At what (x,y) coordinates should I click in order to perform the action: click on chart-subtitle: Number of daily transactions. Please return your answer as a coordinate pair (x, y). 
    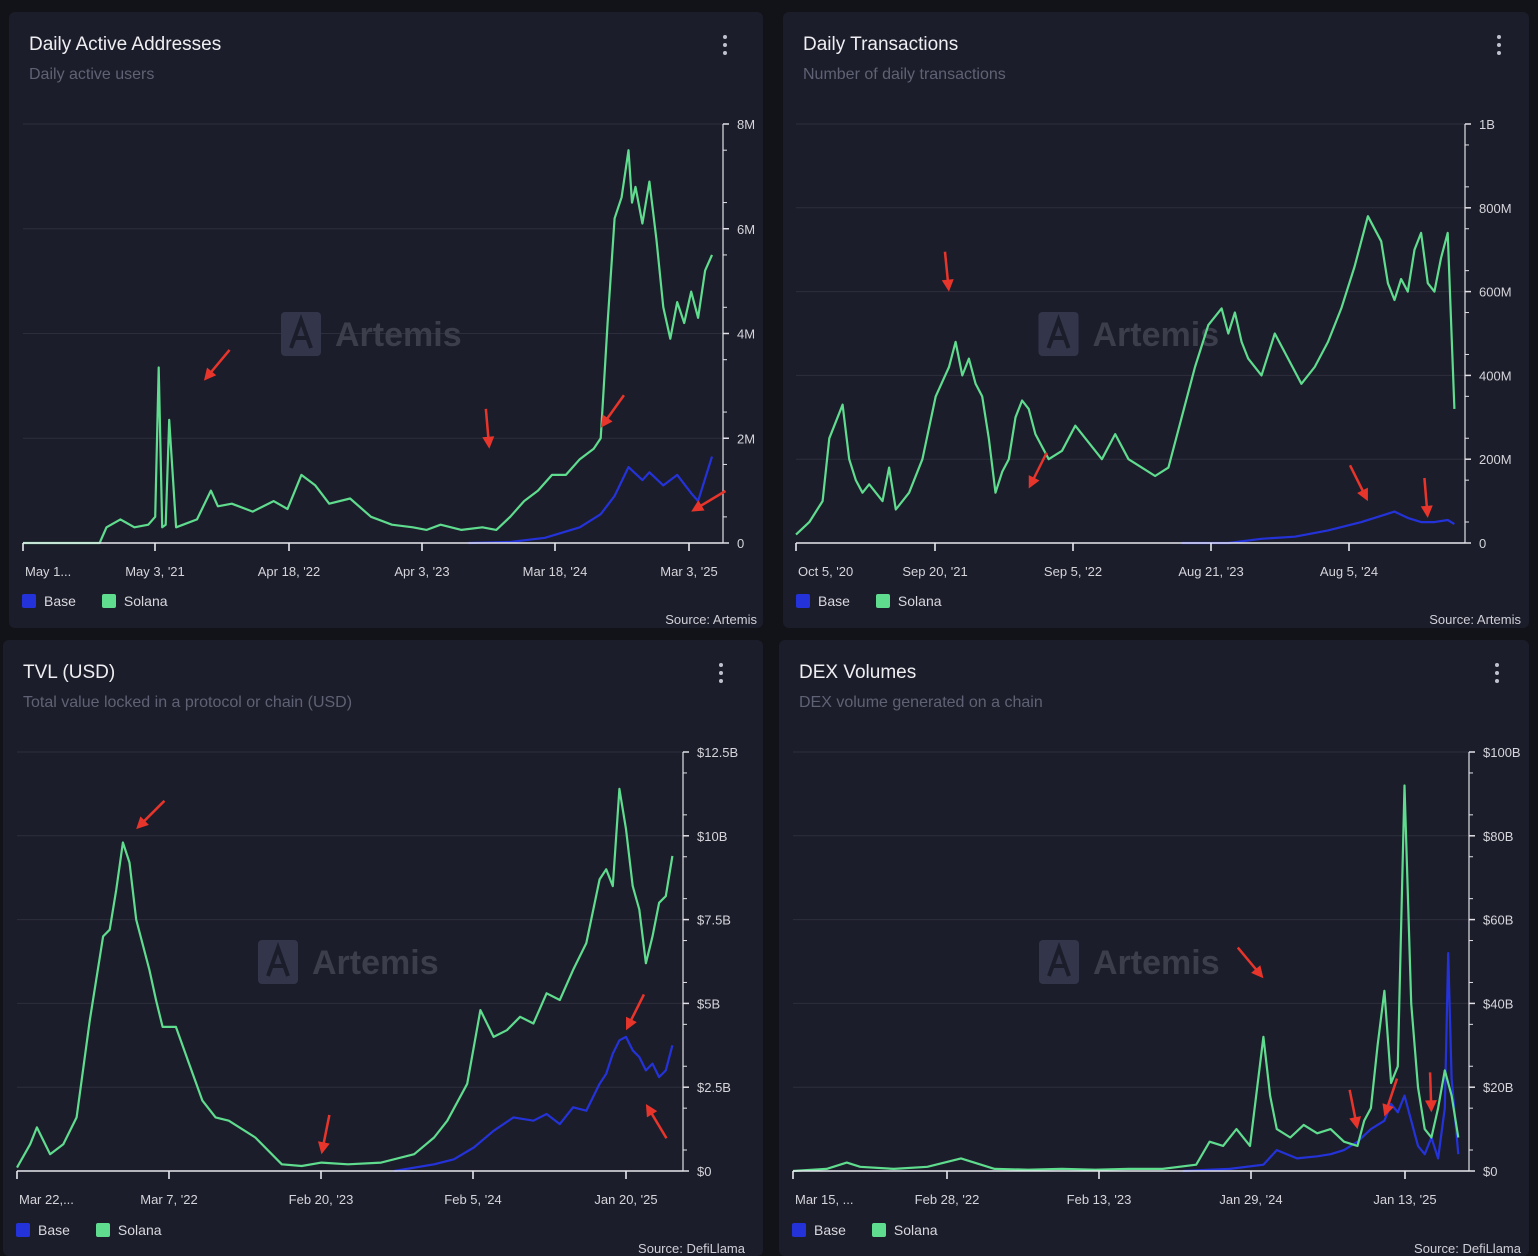
    Looking at the image, I should click on (904, 74).